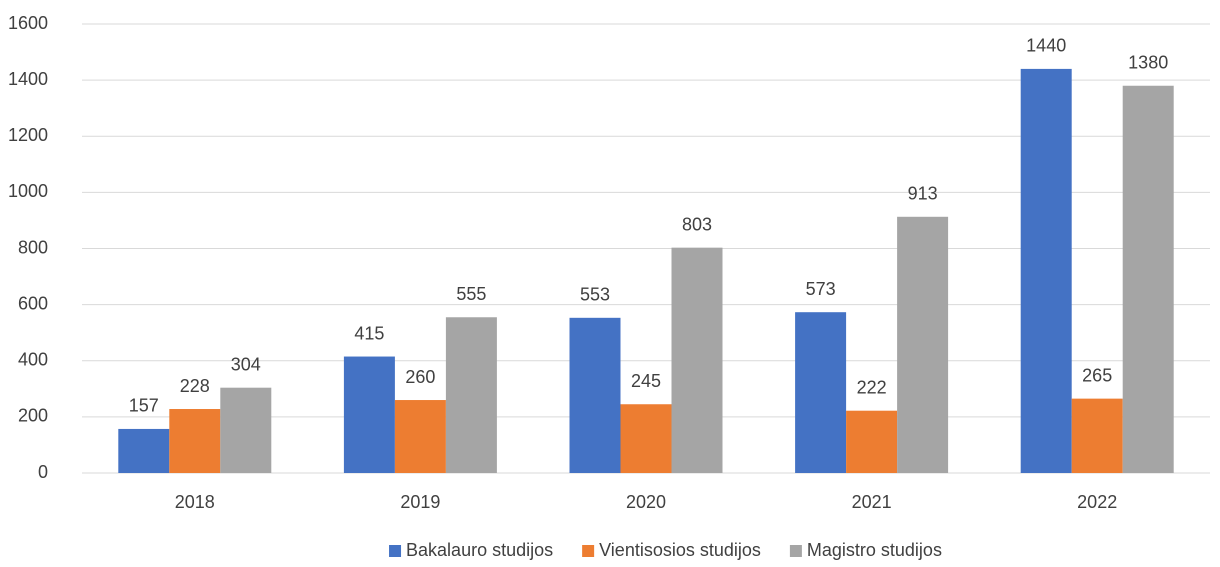  What do you see at coordinates (1097, 375) in the screenshot?
I see `data-label: 265` at bounding box center [1097, 375].